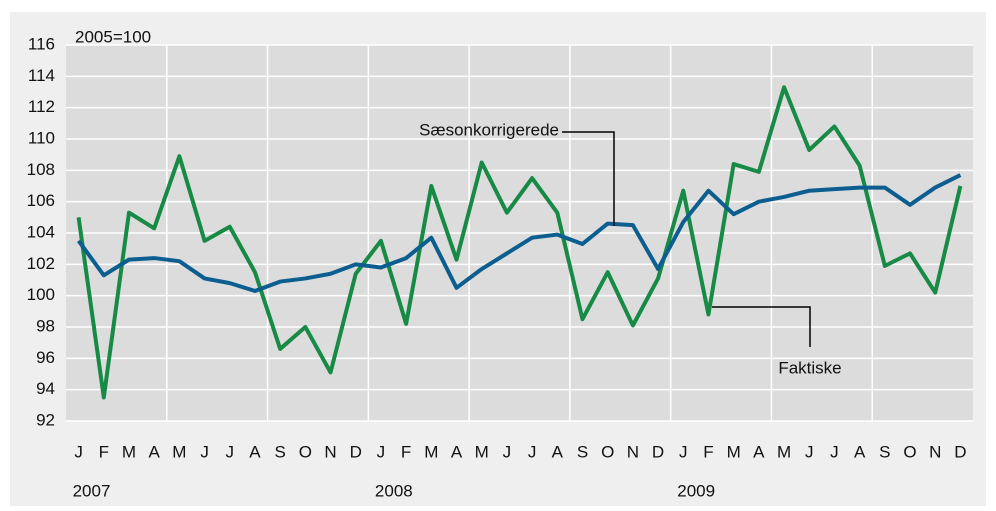 This screenshot has height=511, width=996. I want to click on y-tick-label: 96, so click(45, 357).